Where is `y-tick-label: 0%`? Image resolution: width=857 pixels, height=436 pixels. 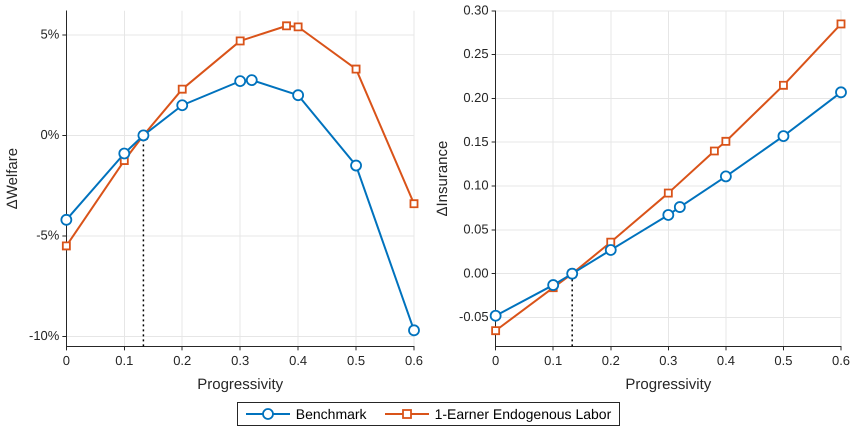
y-tick-label: 0% is located at coordinates (50, 134).